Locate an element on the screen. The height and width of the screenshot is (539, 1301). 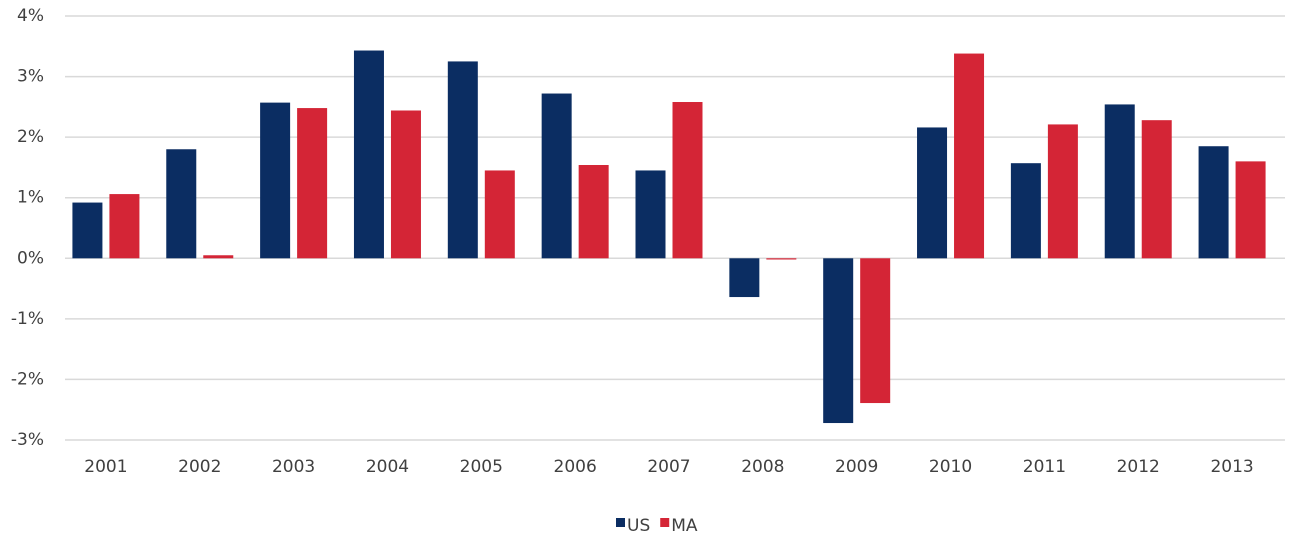
x-tick-label: 2010 is located at coordinates (950, 467).